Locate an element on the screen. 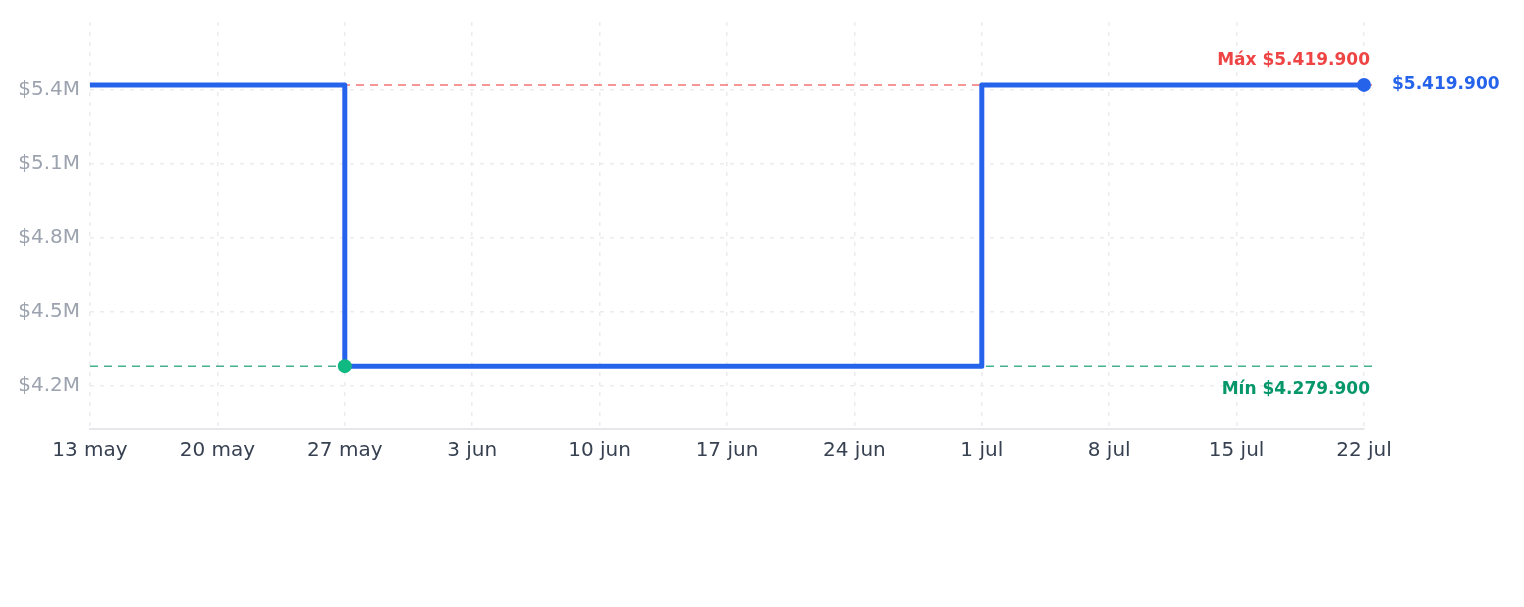 The height and width of the screenshot is (607, 1524). x-tick-label: 1 jul is located at coordinates (982, 449).